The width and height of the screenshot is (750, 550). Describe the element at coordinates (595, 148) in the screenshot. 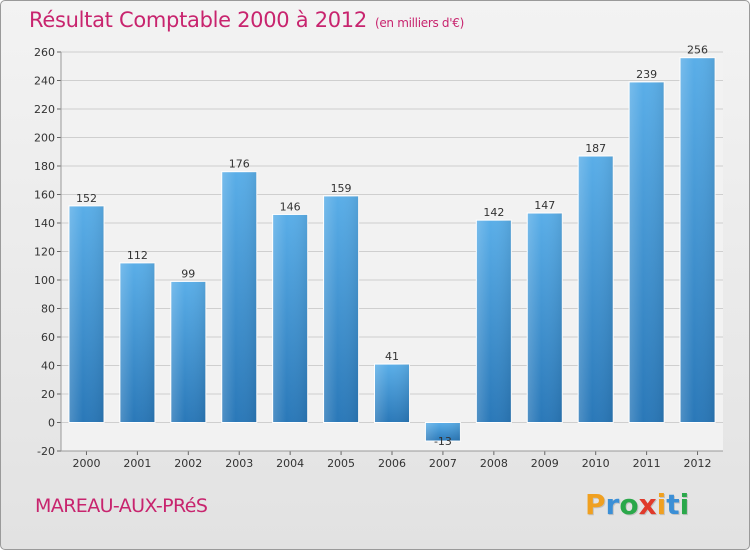

I see `data-label: 187` at that location.